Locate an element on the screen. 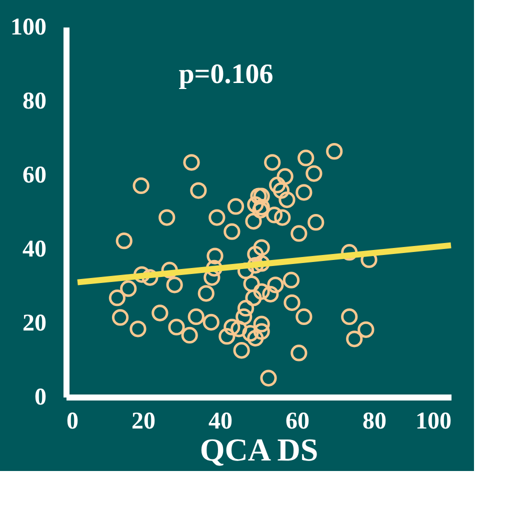  y-tick-label: 40 is located at coordinates (34, 249).